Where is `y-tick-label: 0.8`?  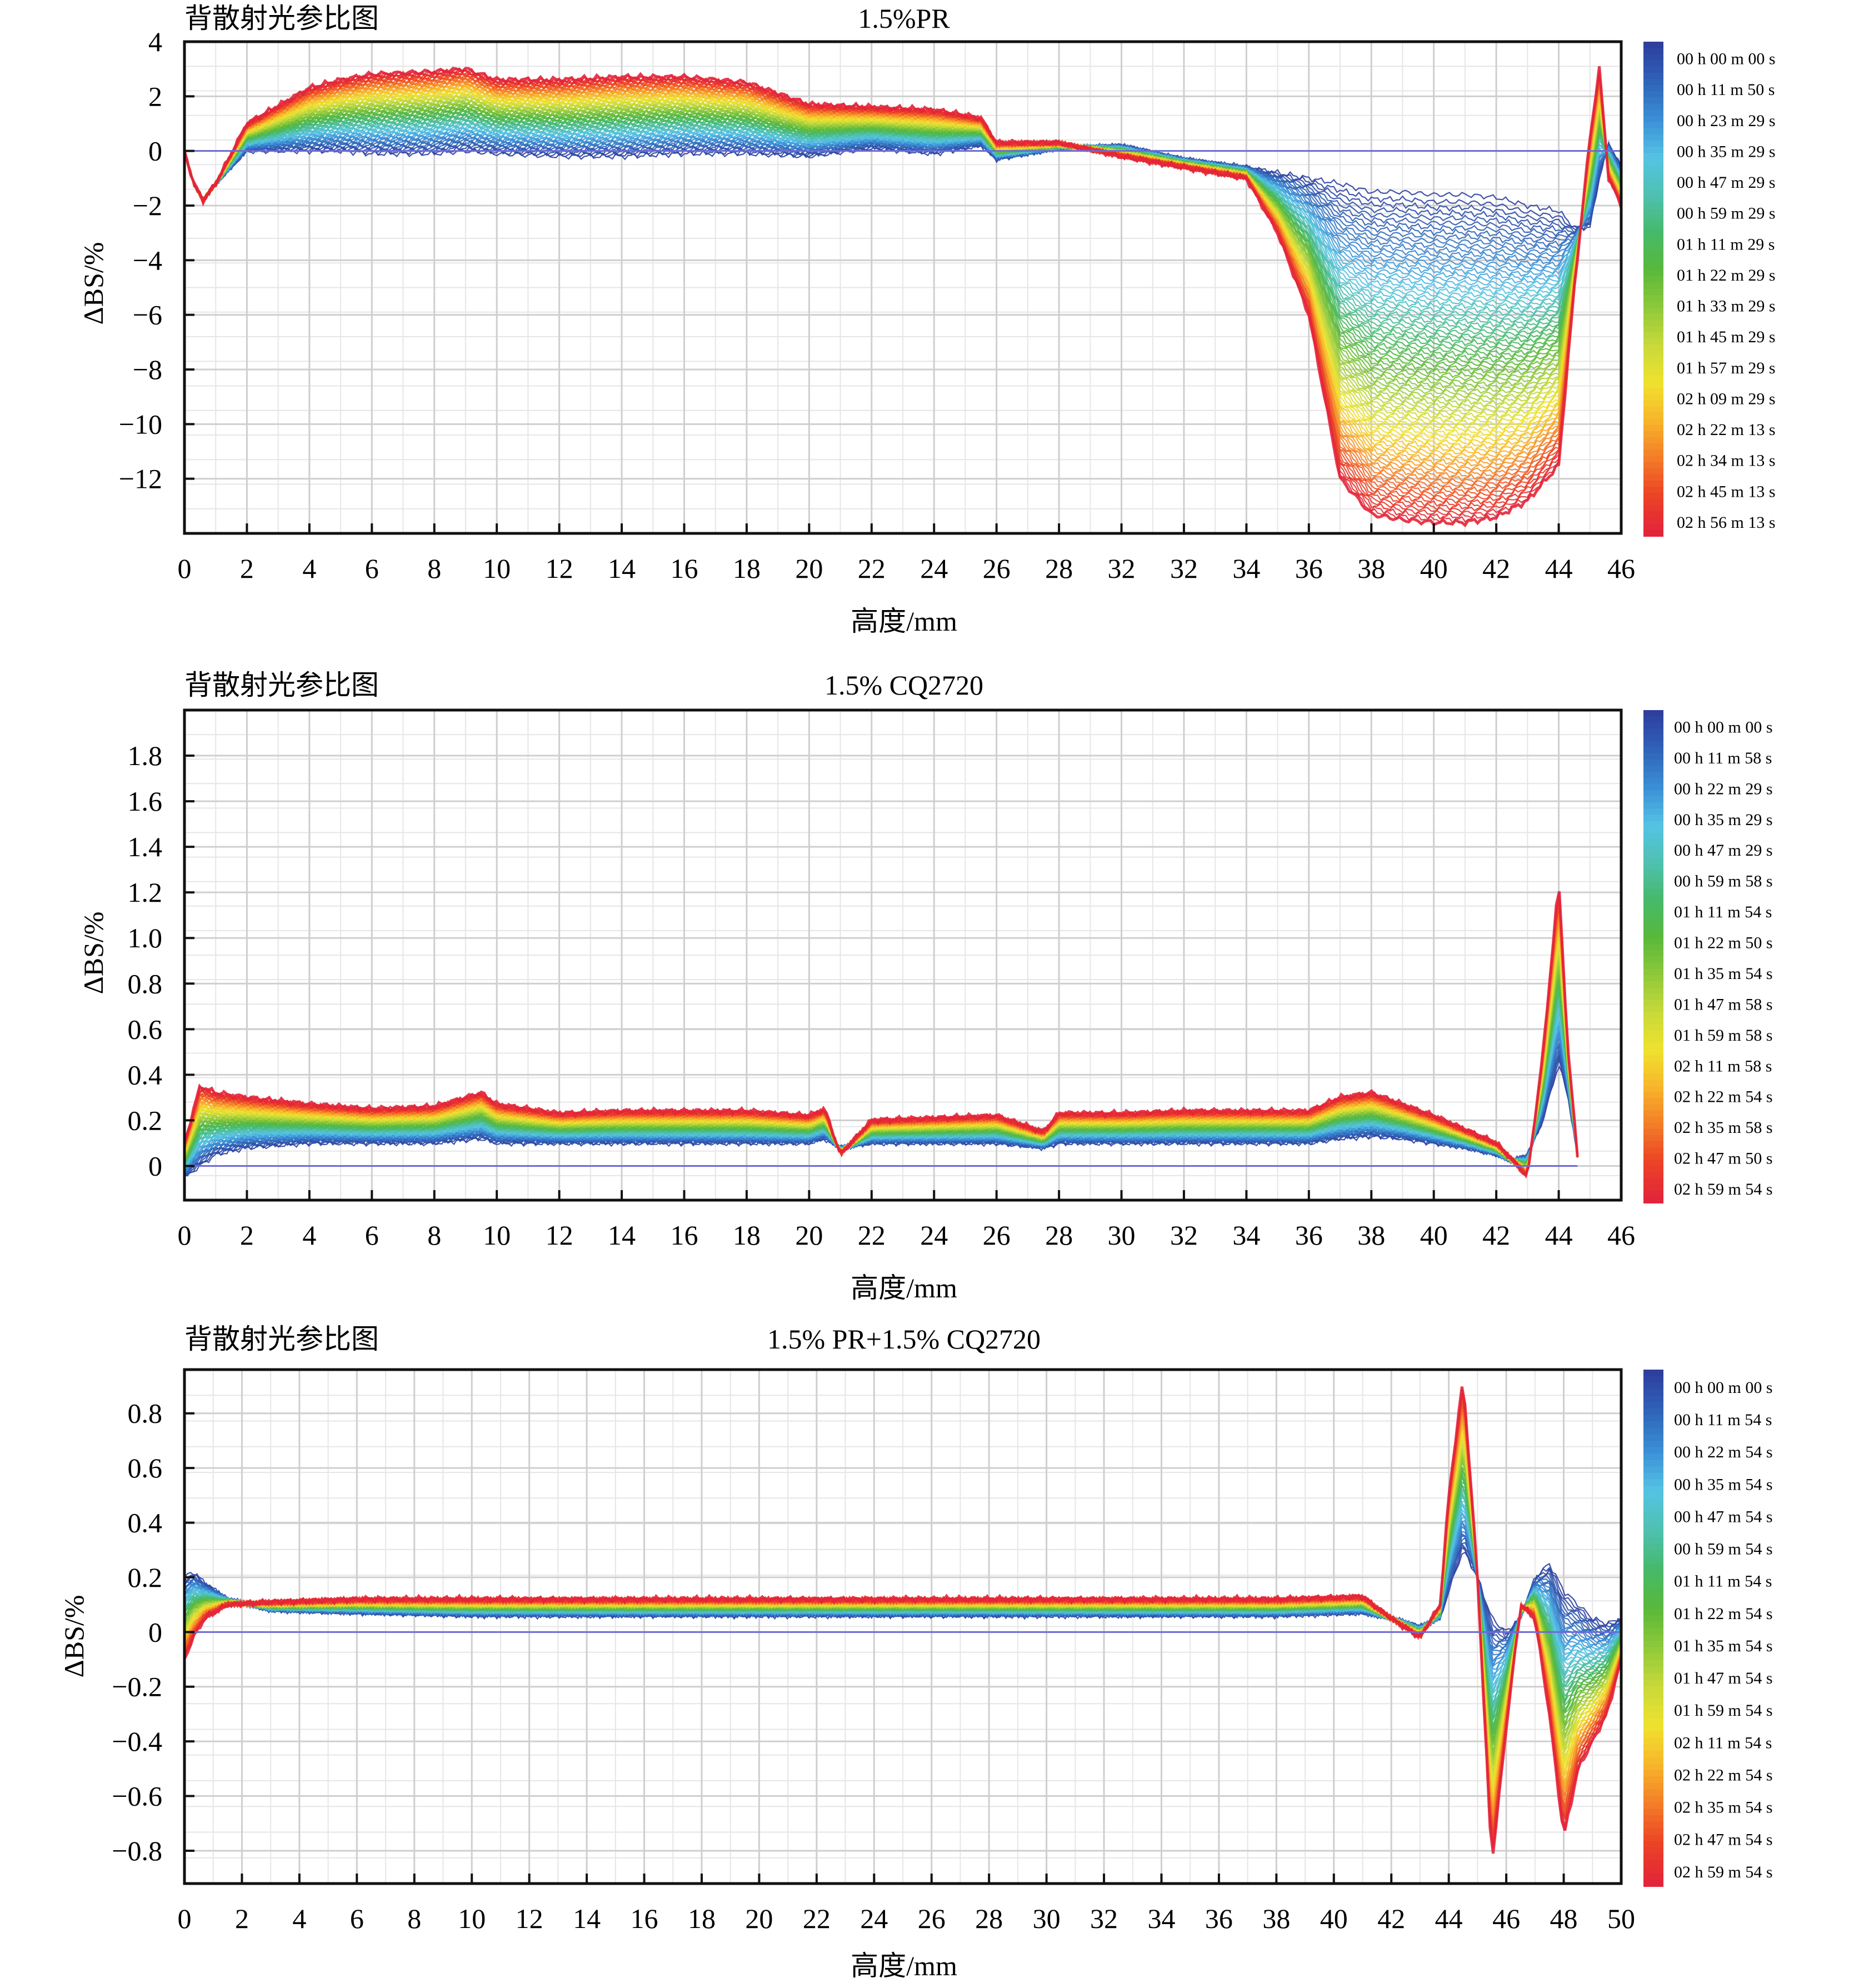
y-tick-label: 0.8 is located at coordinates (145, 1413).